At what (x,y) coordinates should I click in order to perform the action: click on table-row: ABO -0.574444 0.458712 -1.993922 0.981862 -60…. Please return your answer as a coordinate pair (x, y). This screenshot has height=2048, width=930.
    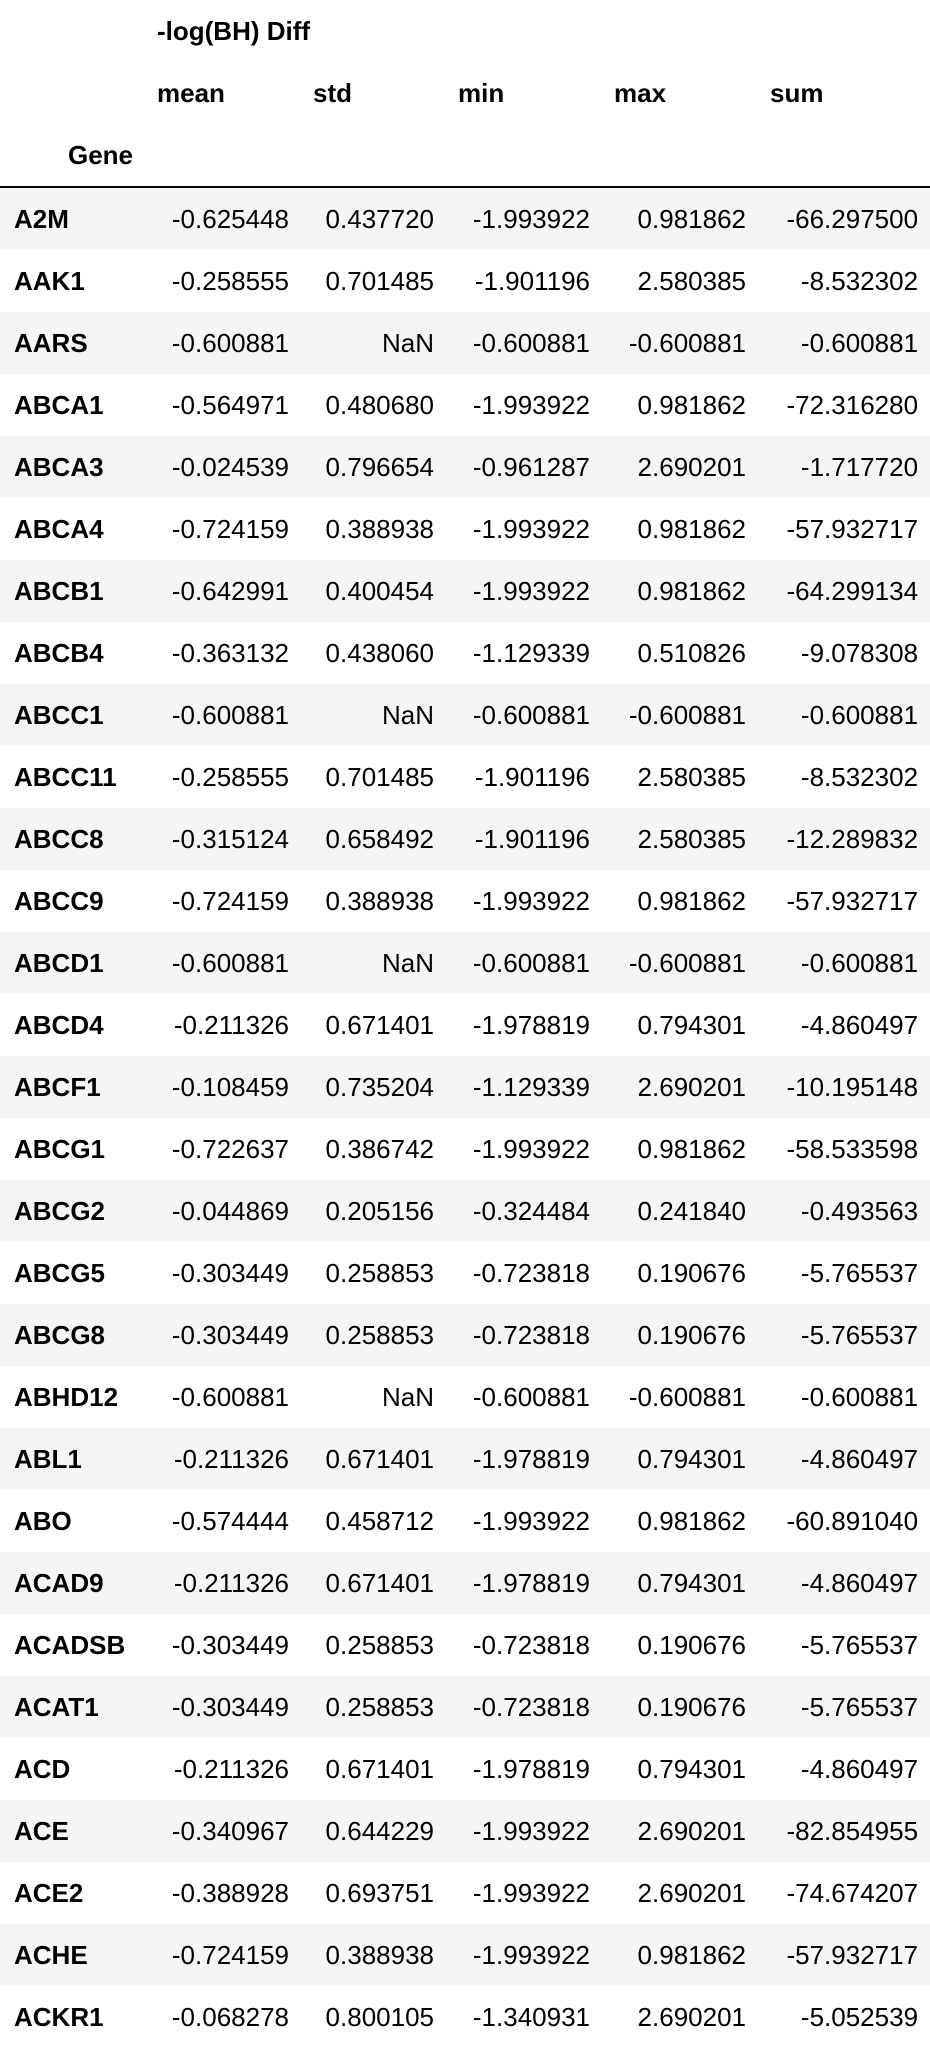
    Looking at the image, I should click on (465, 1521).